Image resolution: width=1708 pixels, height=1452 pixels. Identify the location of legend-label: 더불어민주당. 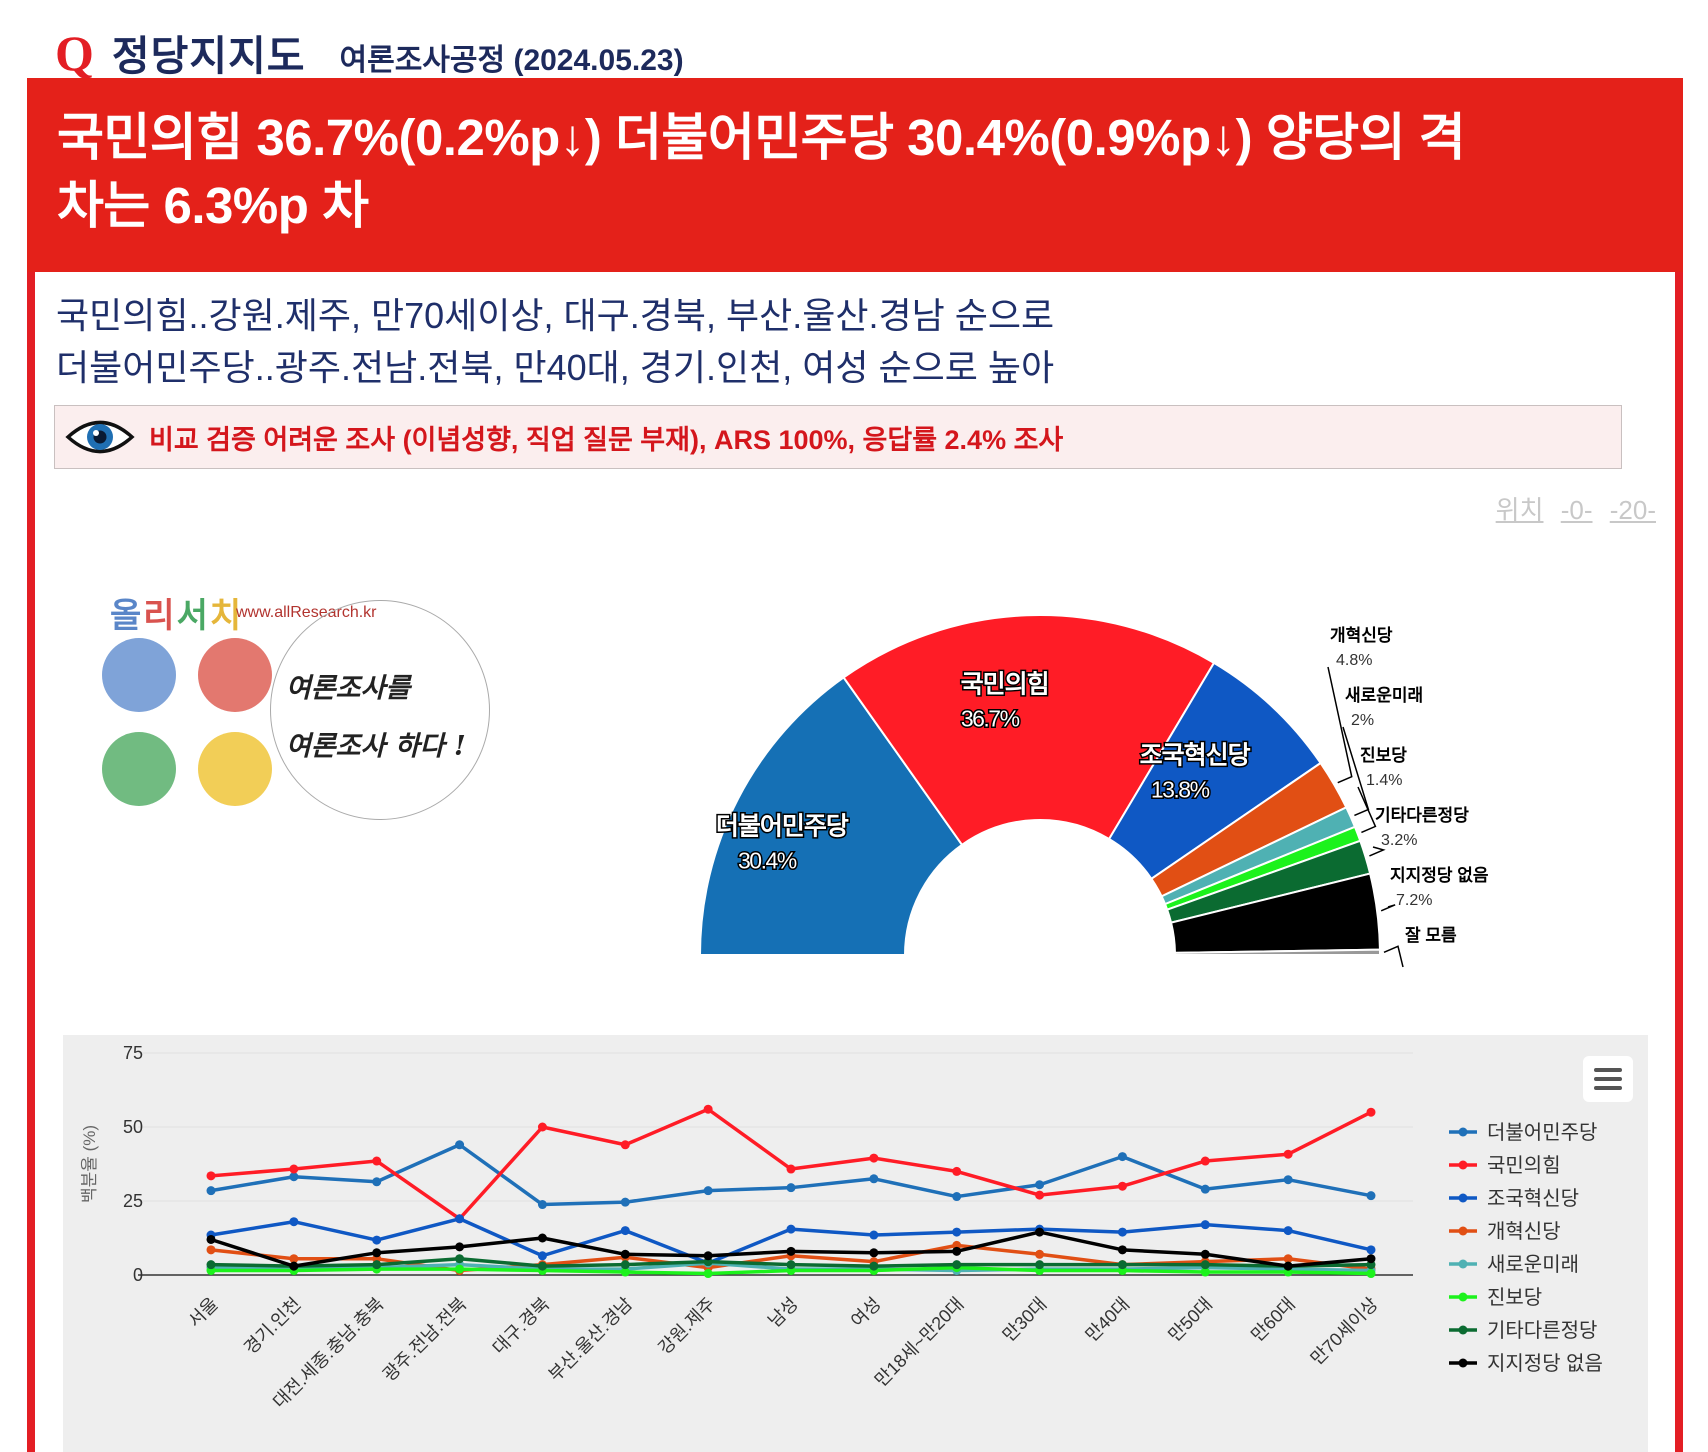
(1542, 1132).